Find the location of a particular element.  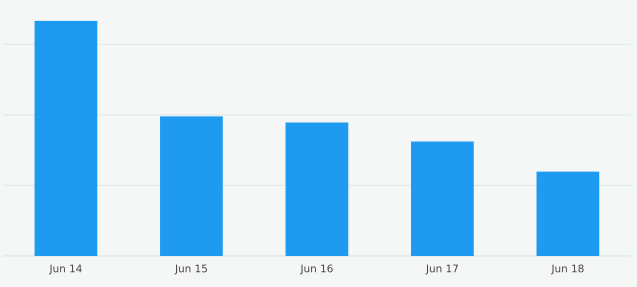

x-tick-label: Jun 15 is located at coordinates (190, 269).